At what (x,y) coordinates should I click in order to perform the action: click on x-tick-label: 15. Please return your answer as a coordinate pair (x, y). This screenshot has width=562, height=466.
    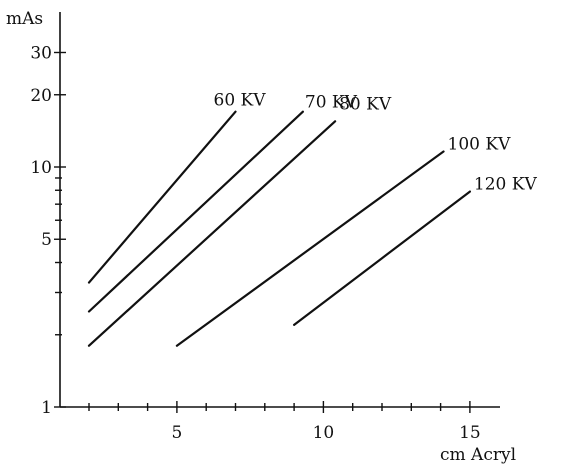
    Looking at the image, I should click on (470, 433).